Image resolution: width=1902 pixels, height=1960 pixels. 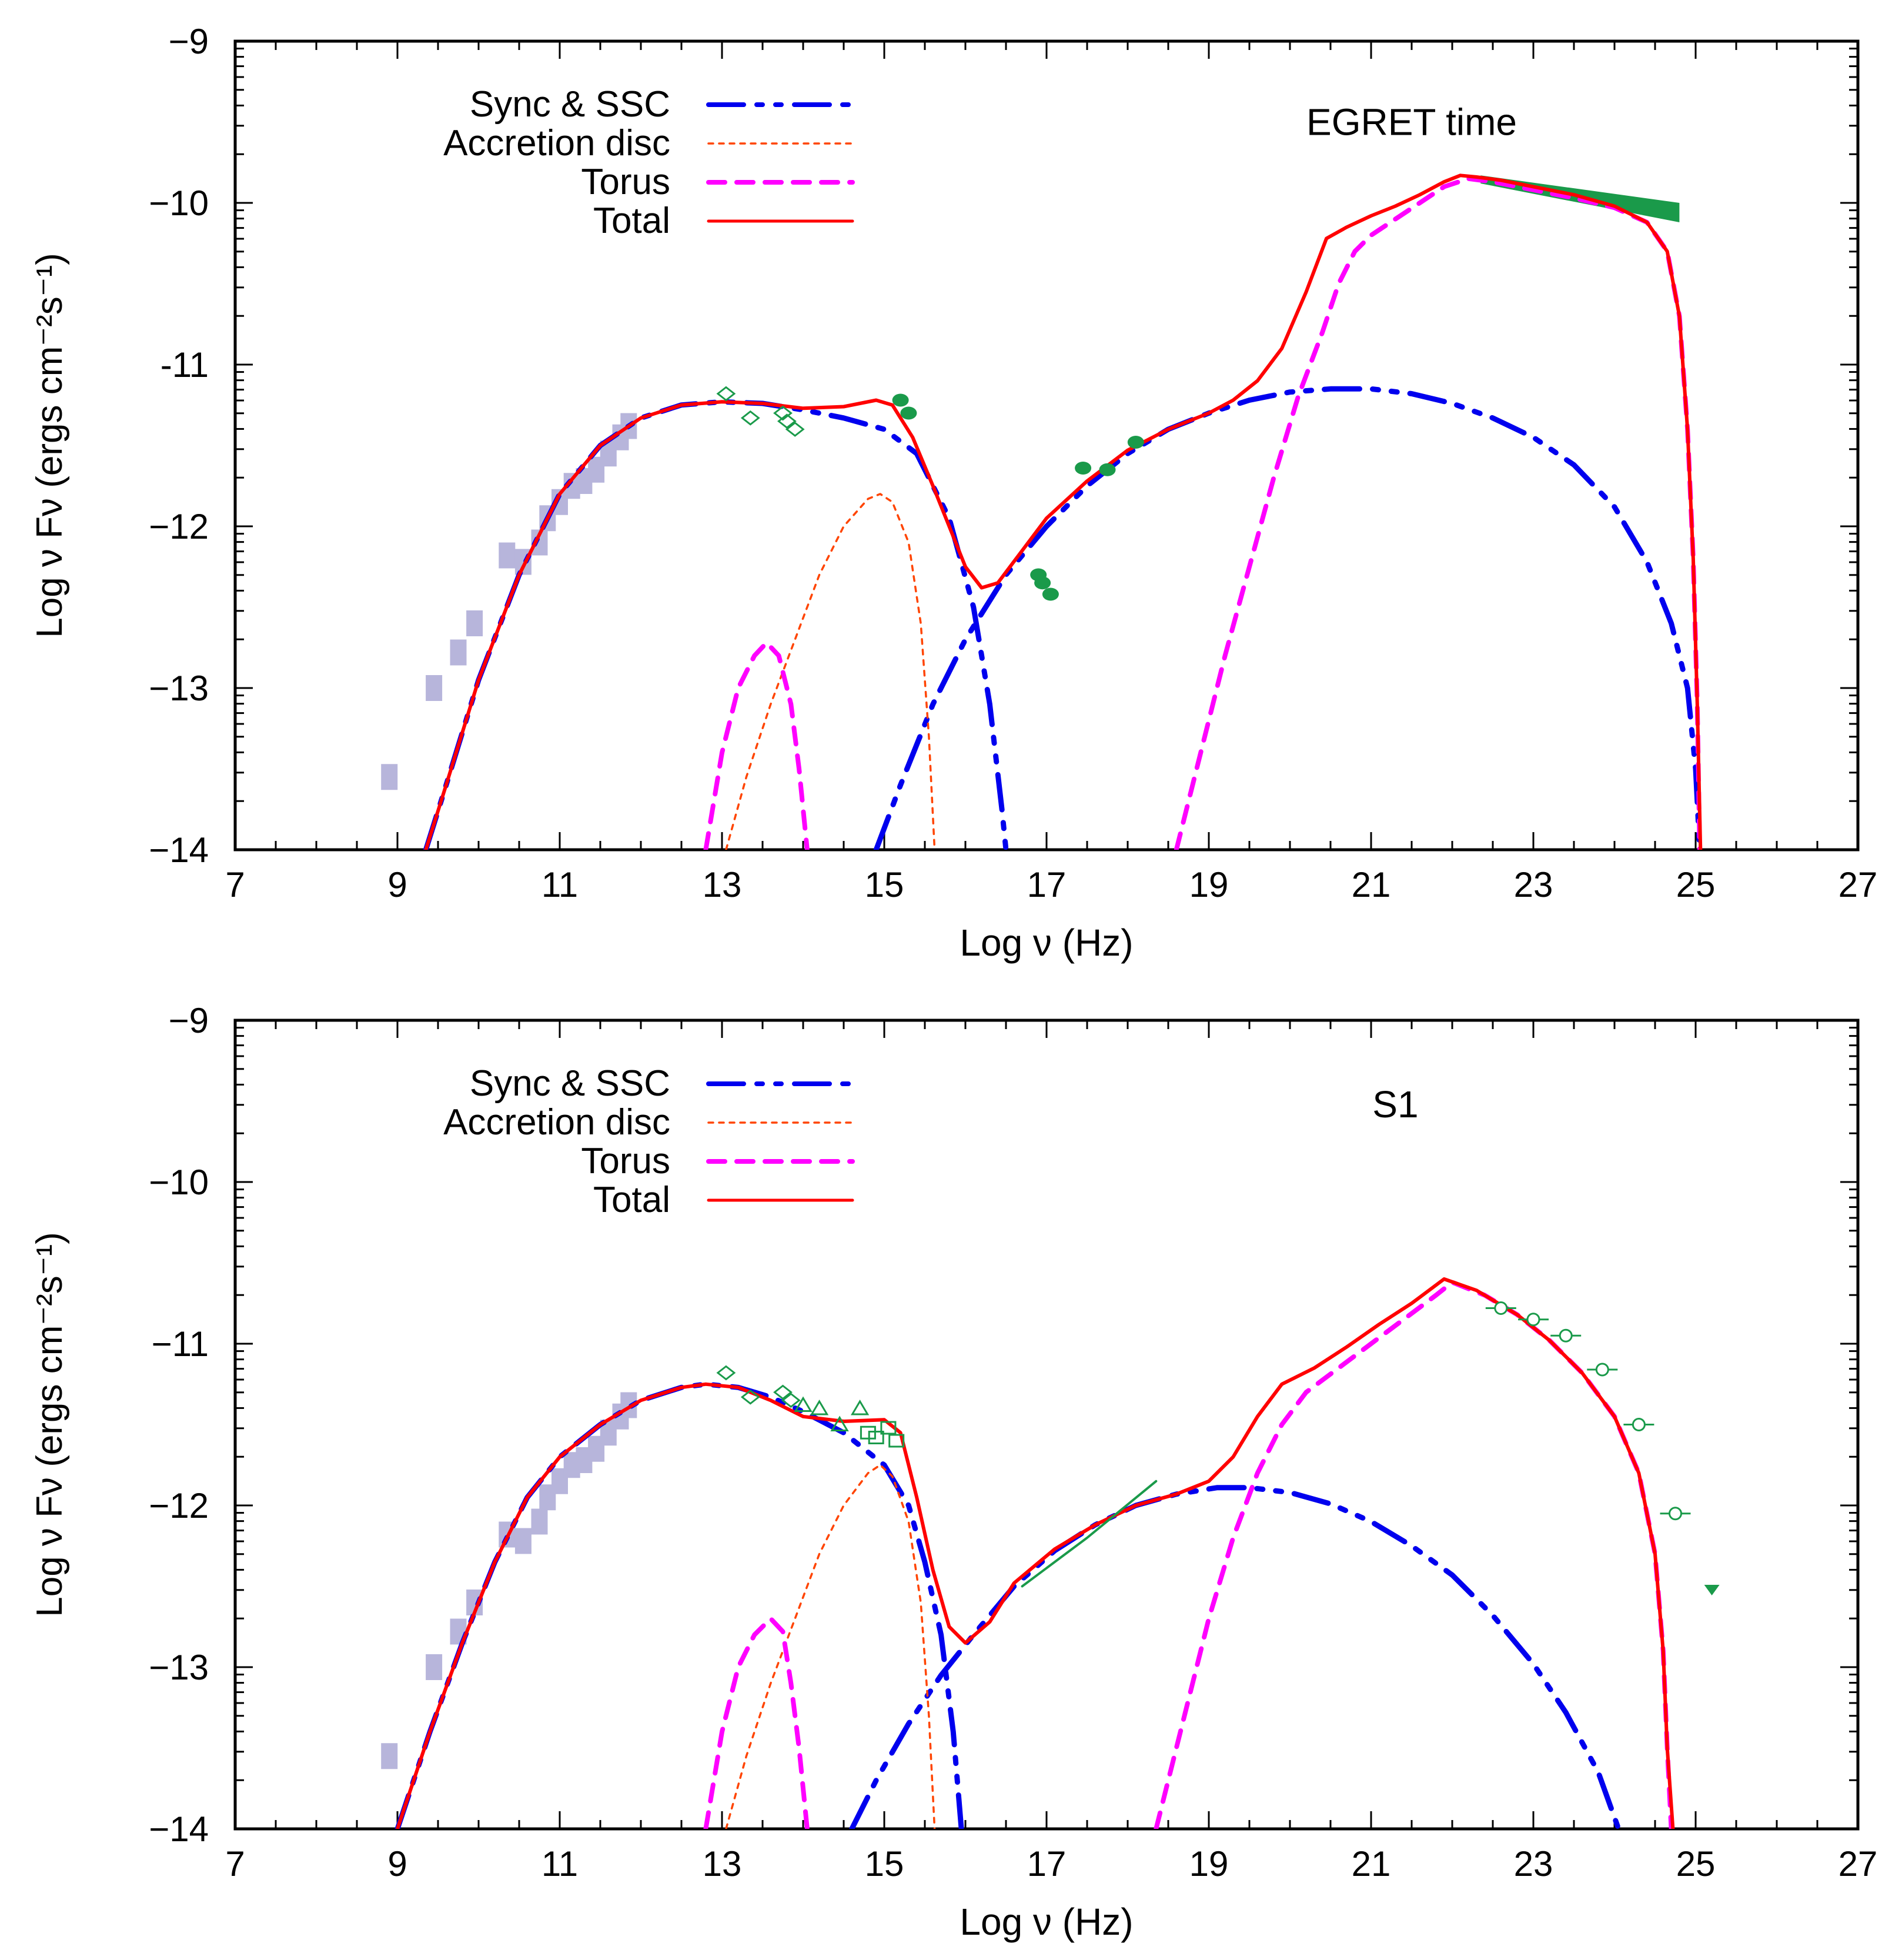 I want to click on y-tick-label: −11, so click(x=180, y=1344).